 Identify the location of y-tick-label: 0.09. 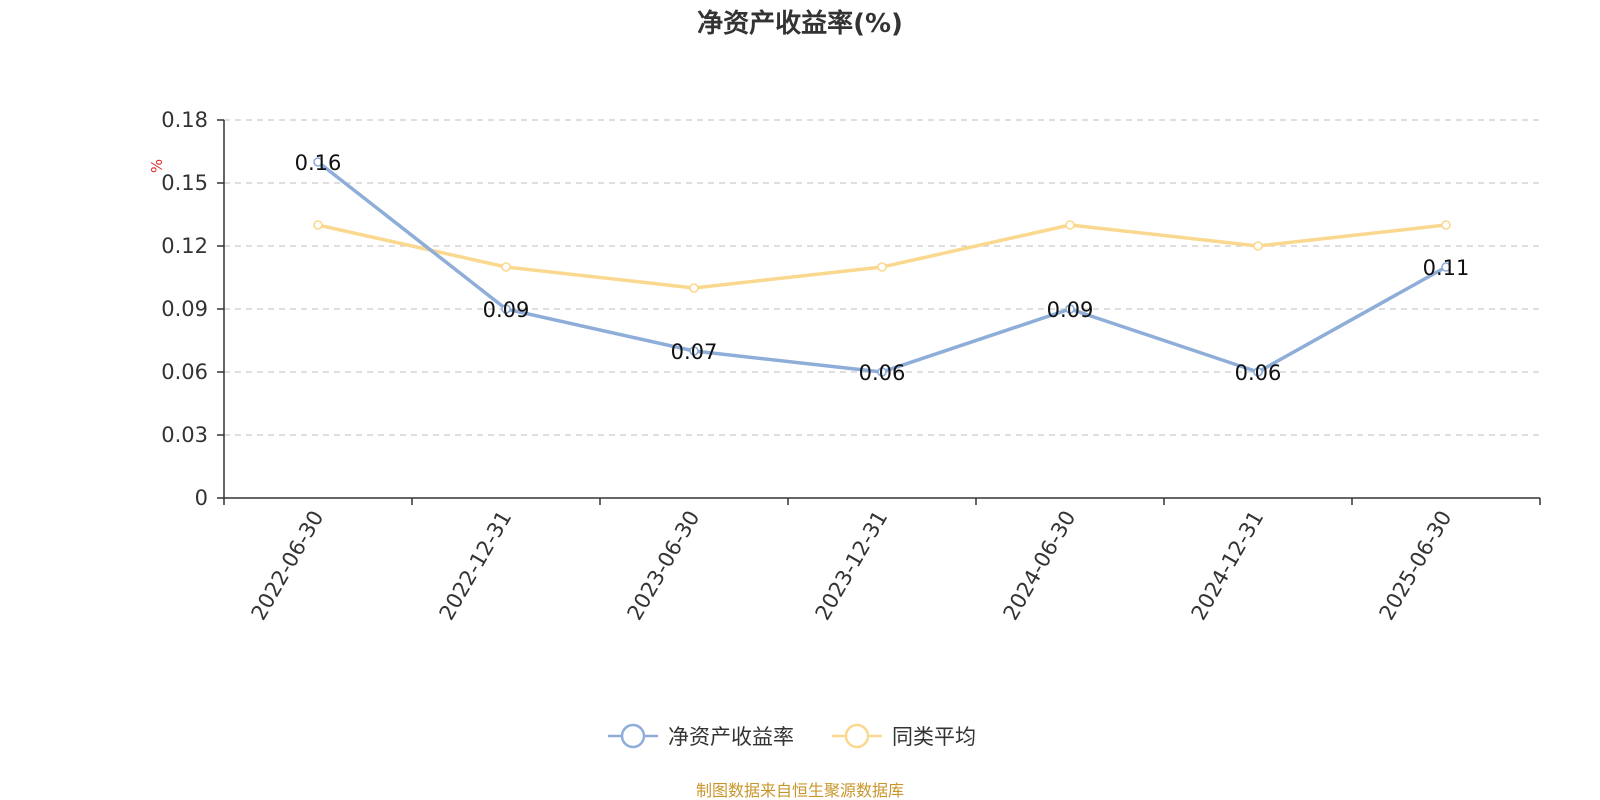
(184, 309).